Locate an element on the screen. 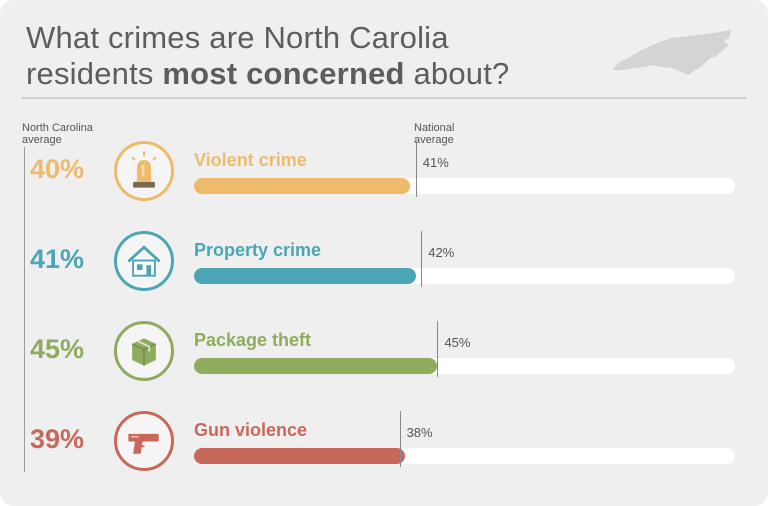 This screenshot has width=768, height=506. title-line-2-end: about? is located at coordinates (457, 73).